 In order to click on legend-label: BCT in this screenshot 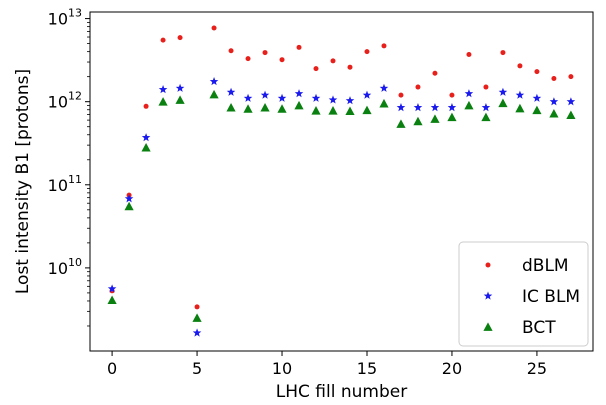, I will do `click(539, 328)`.